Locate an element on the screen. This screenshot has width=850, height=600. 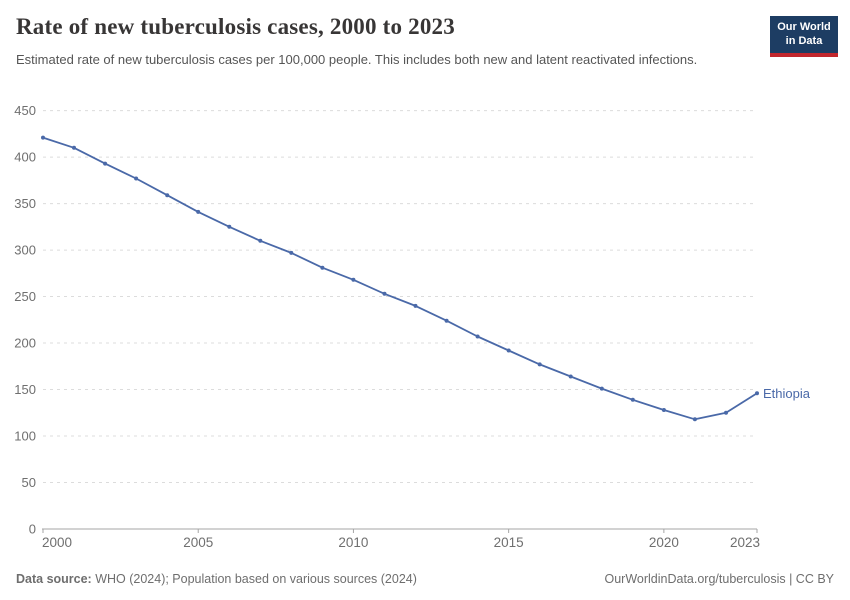
y-axis-tick-label: 250 is located at coordinates (25, 296).